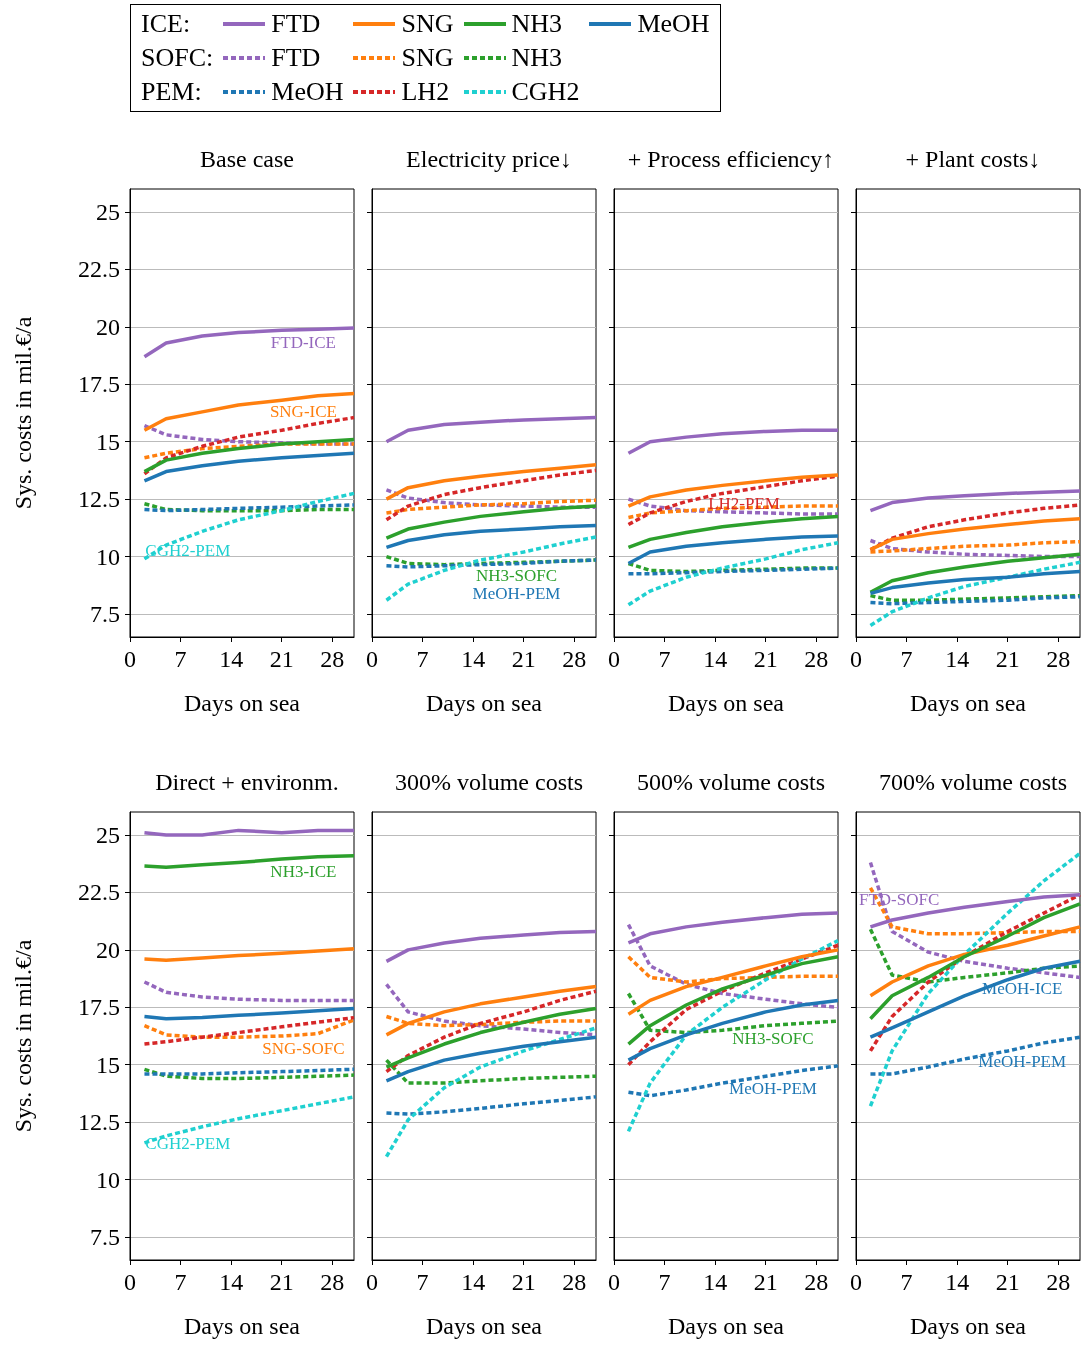  I want to click on y-tick-label: 7.5, so click(105, 614).